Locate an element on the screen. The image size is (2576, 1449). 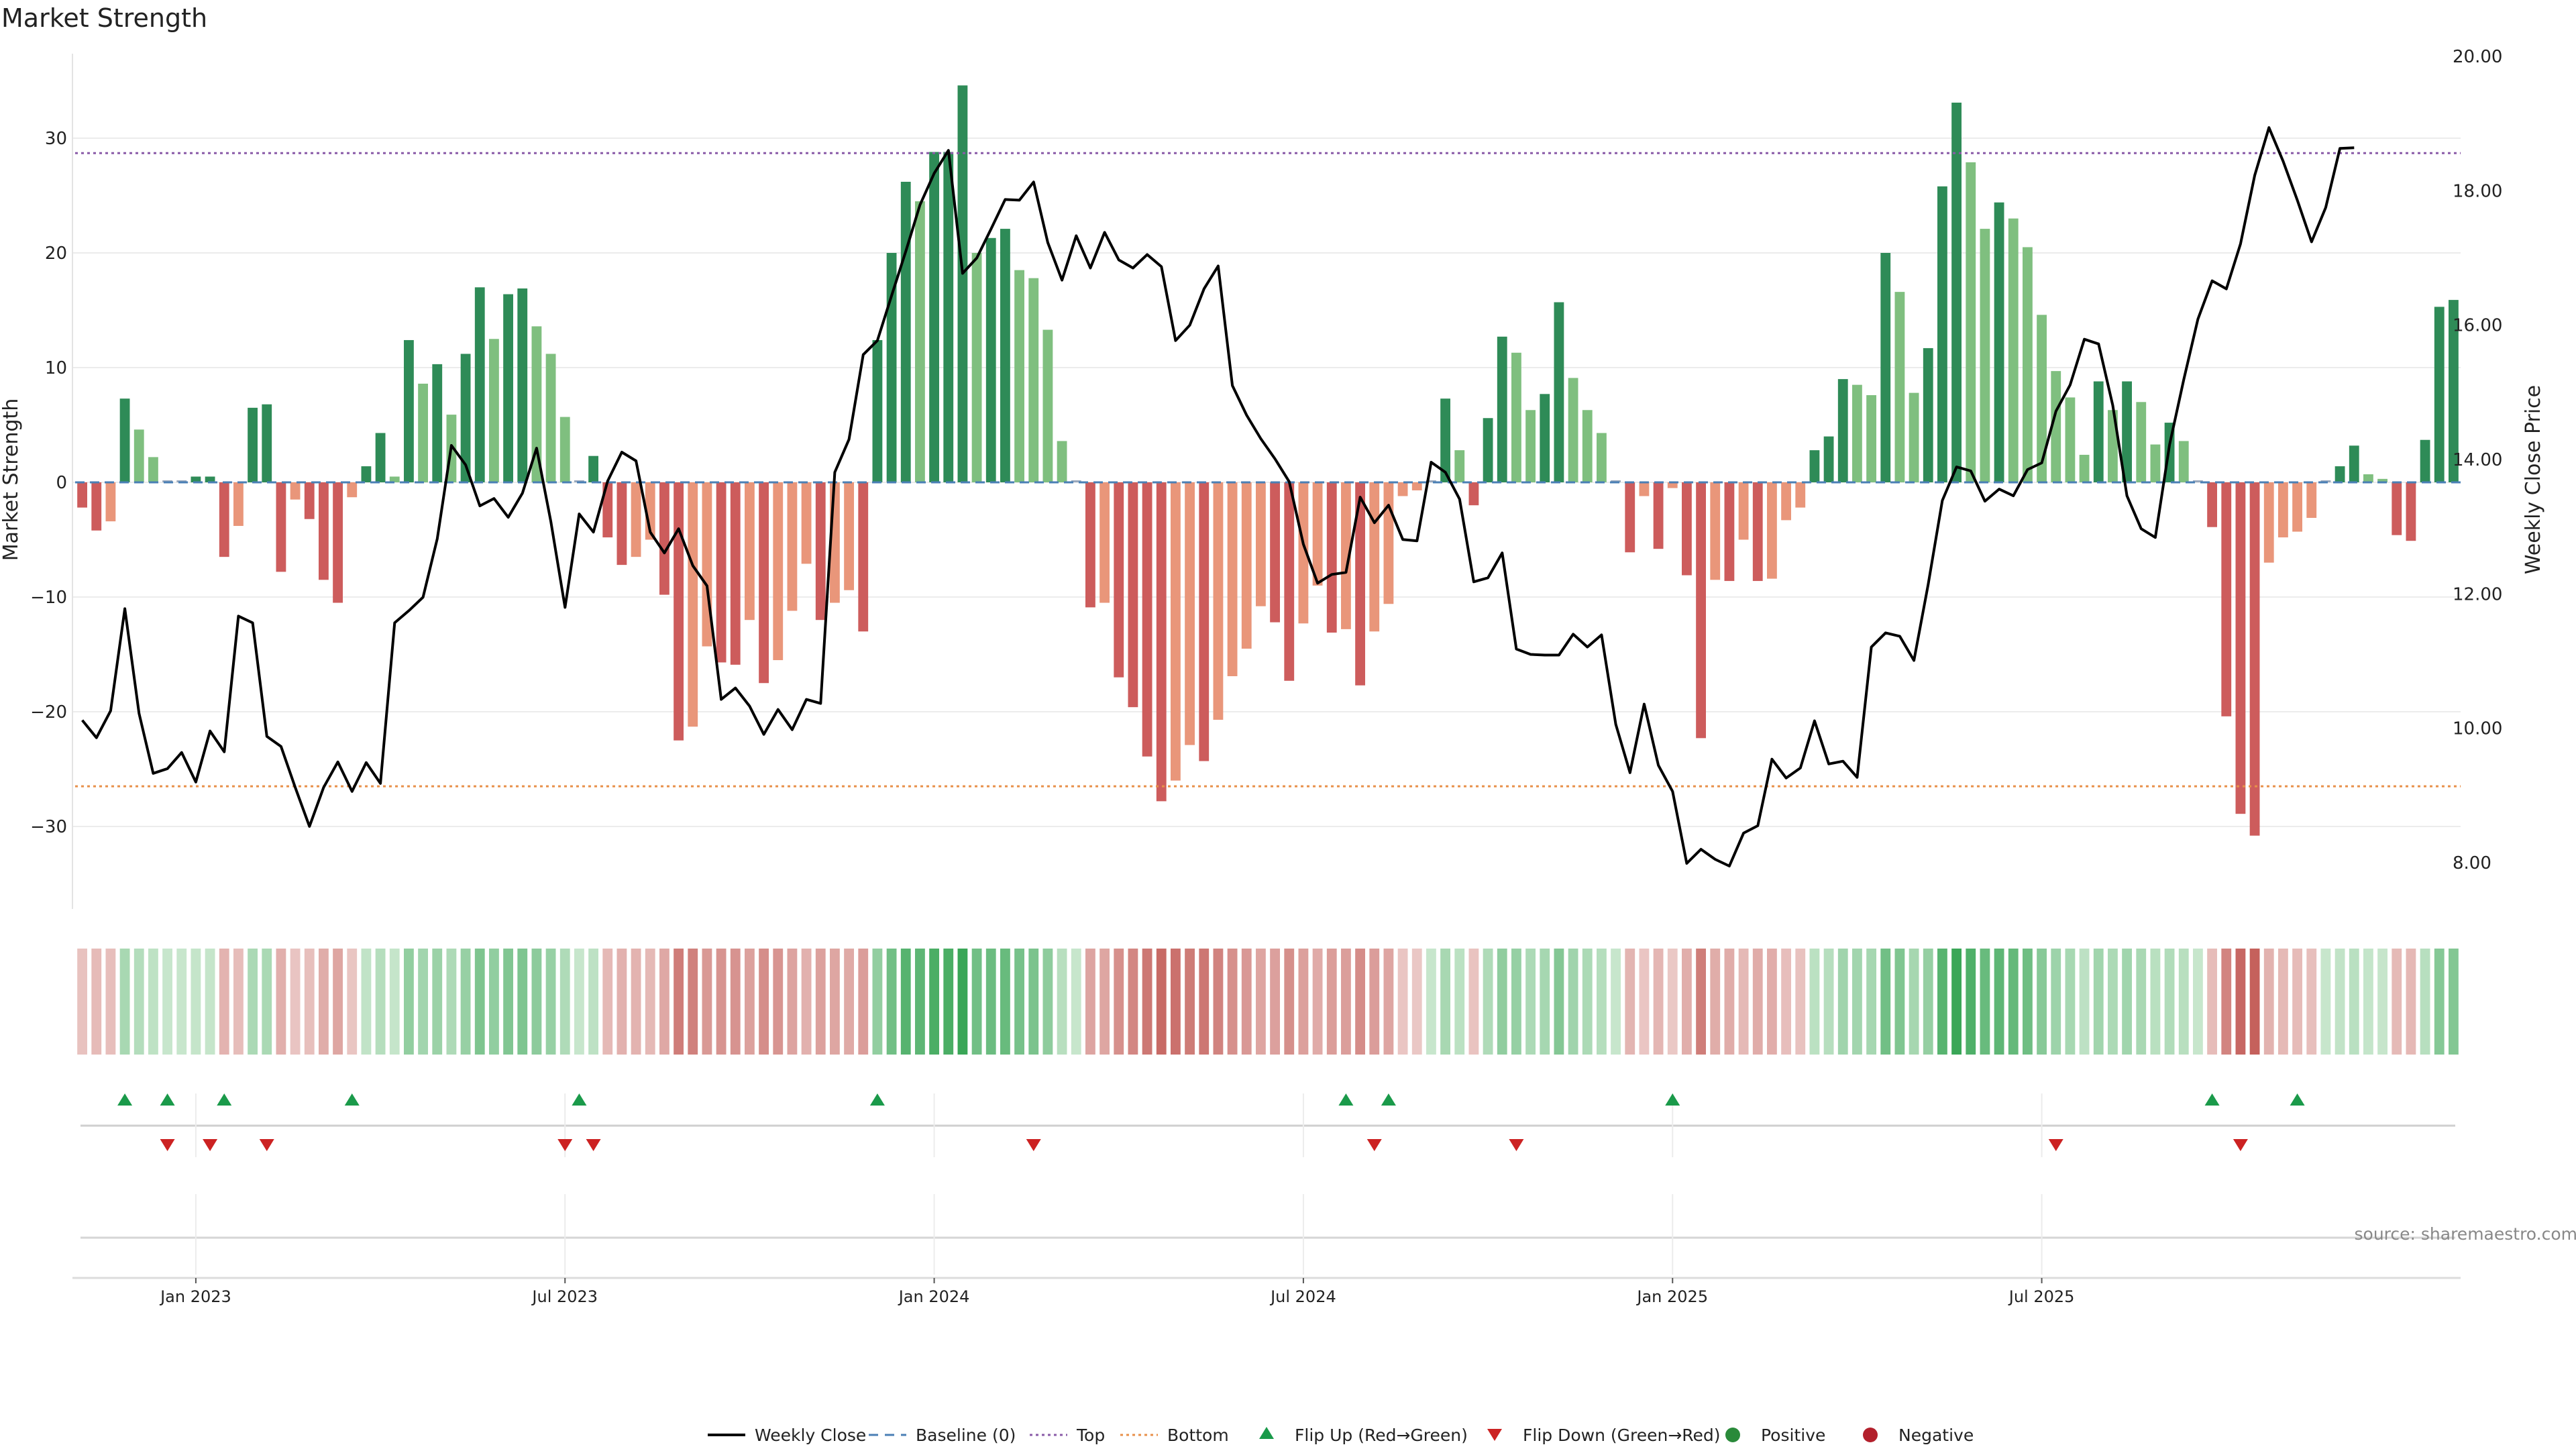
y-axis-left-label: Market Strength is located at coordinates (11, 479).